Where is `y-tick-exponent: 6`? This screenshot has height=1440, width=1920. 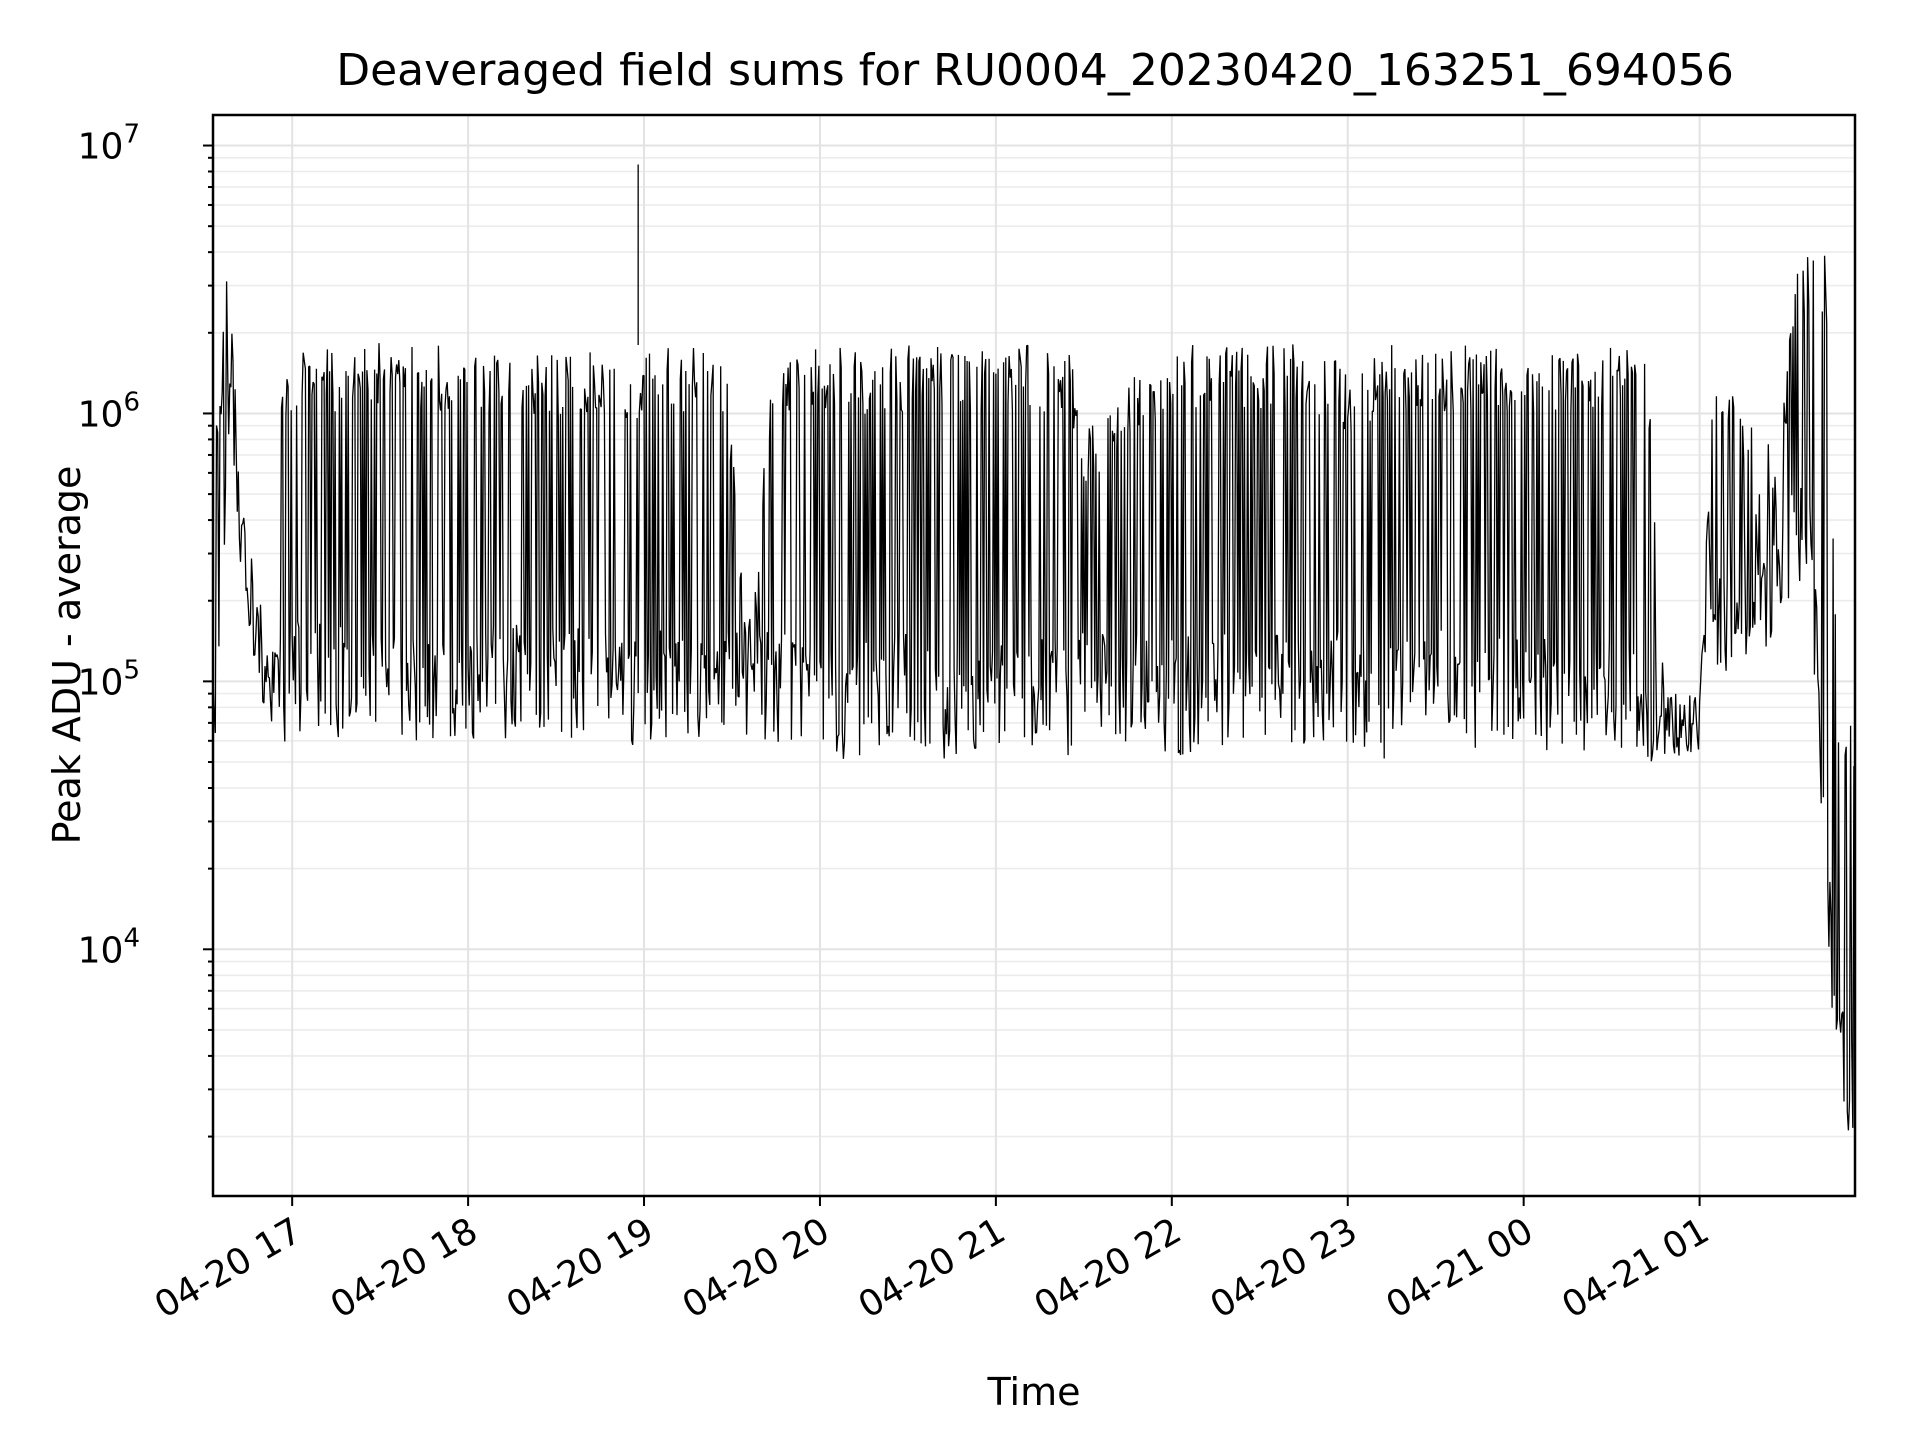 y-tick-exponent: 6 is located at coordinates (131, 402).